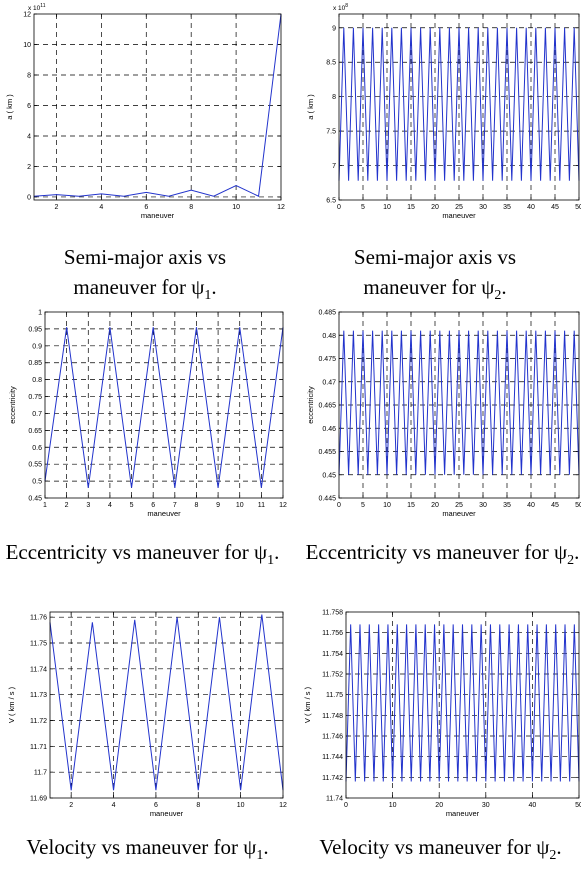 The image size is (581, 888). Describe the element at coordinates (327, 406) in the screenshot. I see `y-tick-label: 0.465` at that location.